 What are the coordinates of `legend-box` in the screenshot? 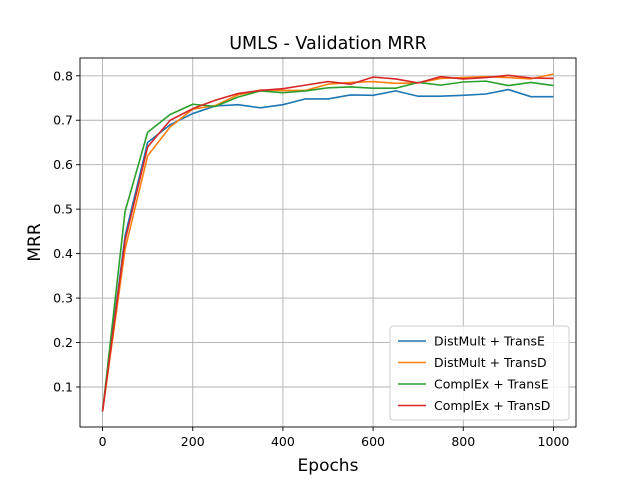 It's located at (479, 373).